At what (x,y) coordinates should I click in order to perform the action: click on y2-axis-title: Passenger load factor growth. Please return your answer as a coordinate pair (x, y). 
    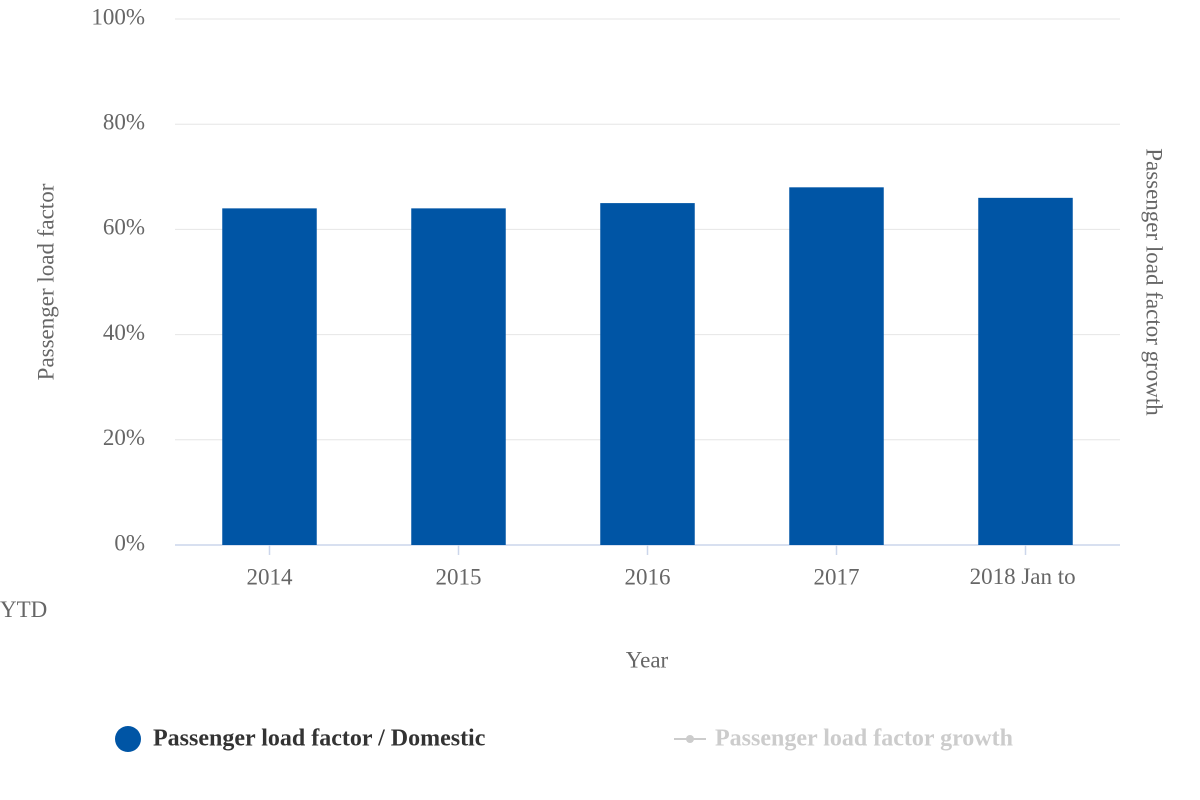
    Looking at the image, I should click on (1154, 282).